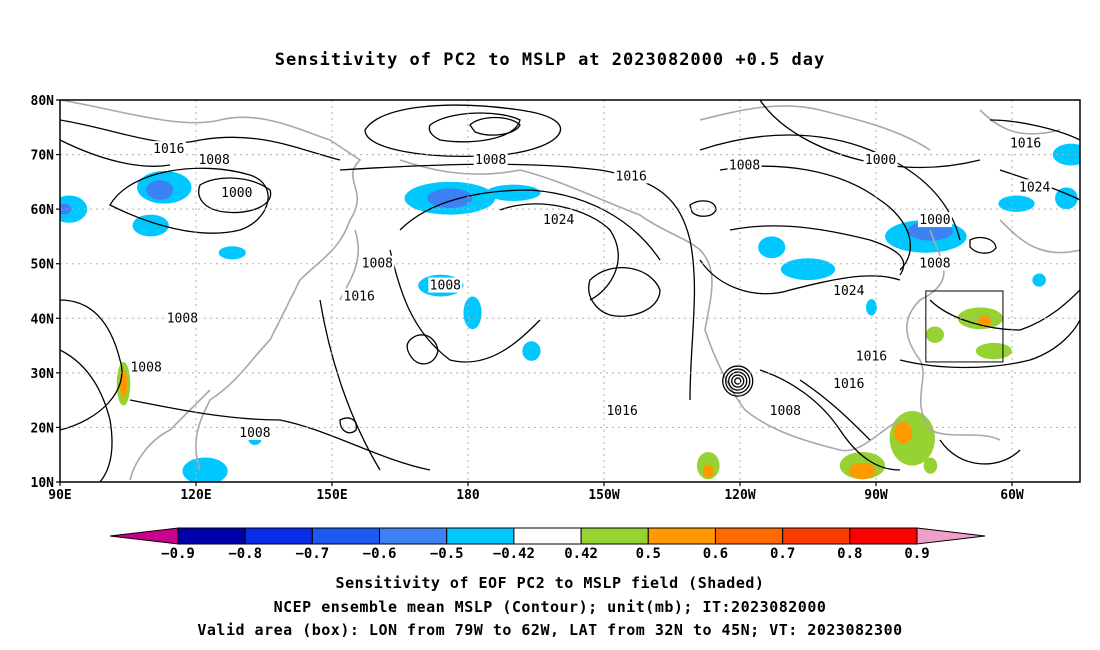 This screenshot has height=650, width=1100. Describe the element at coordinates (178, 554) in the screenshot. I see `colorbar-label: −0.9` at that location.